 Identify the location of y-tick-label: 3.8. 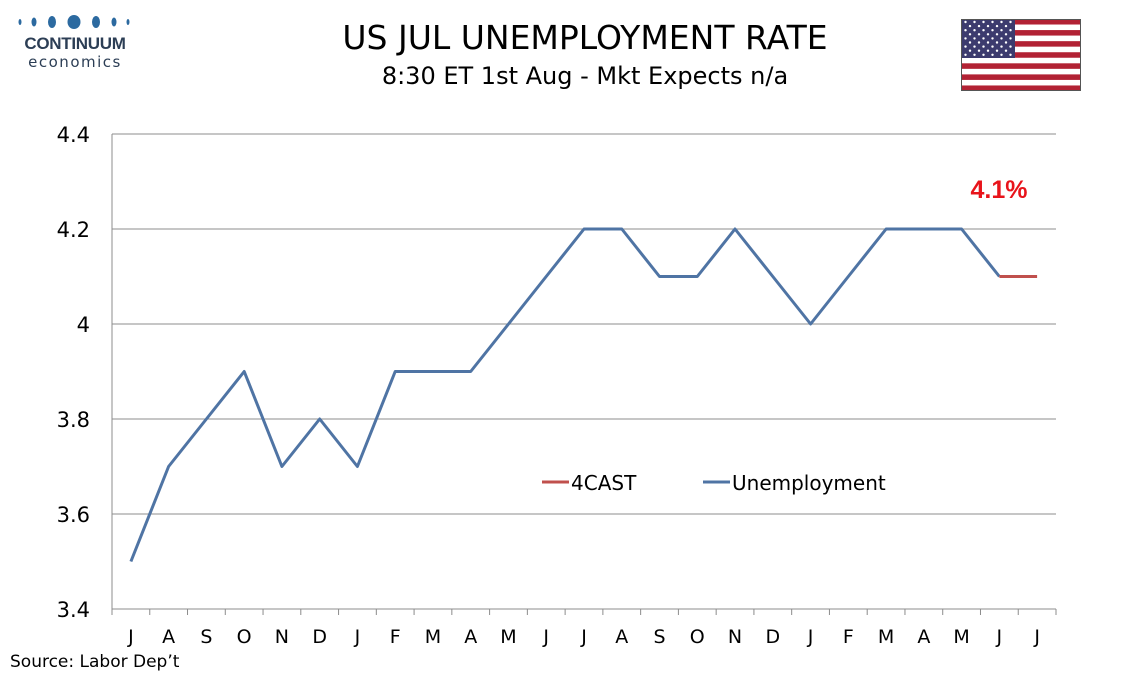
(73, 420).